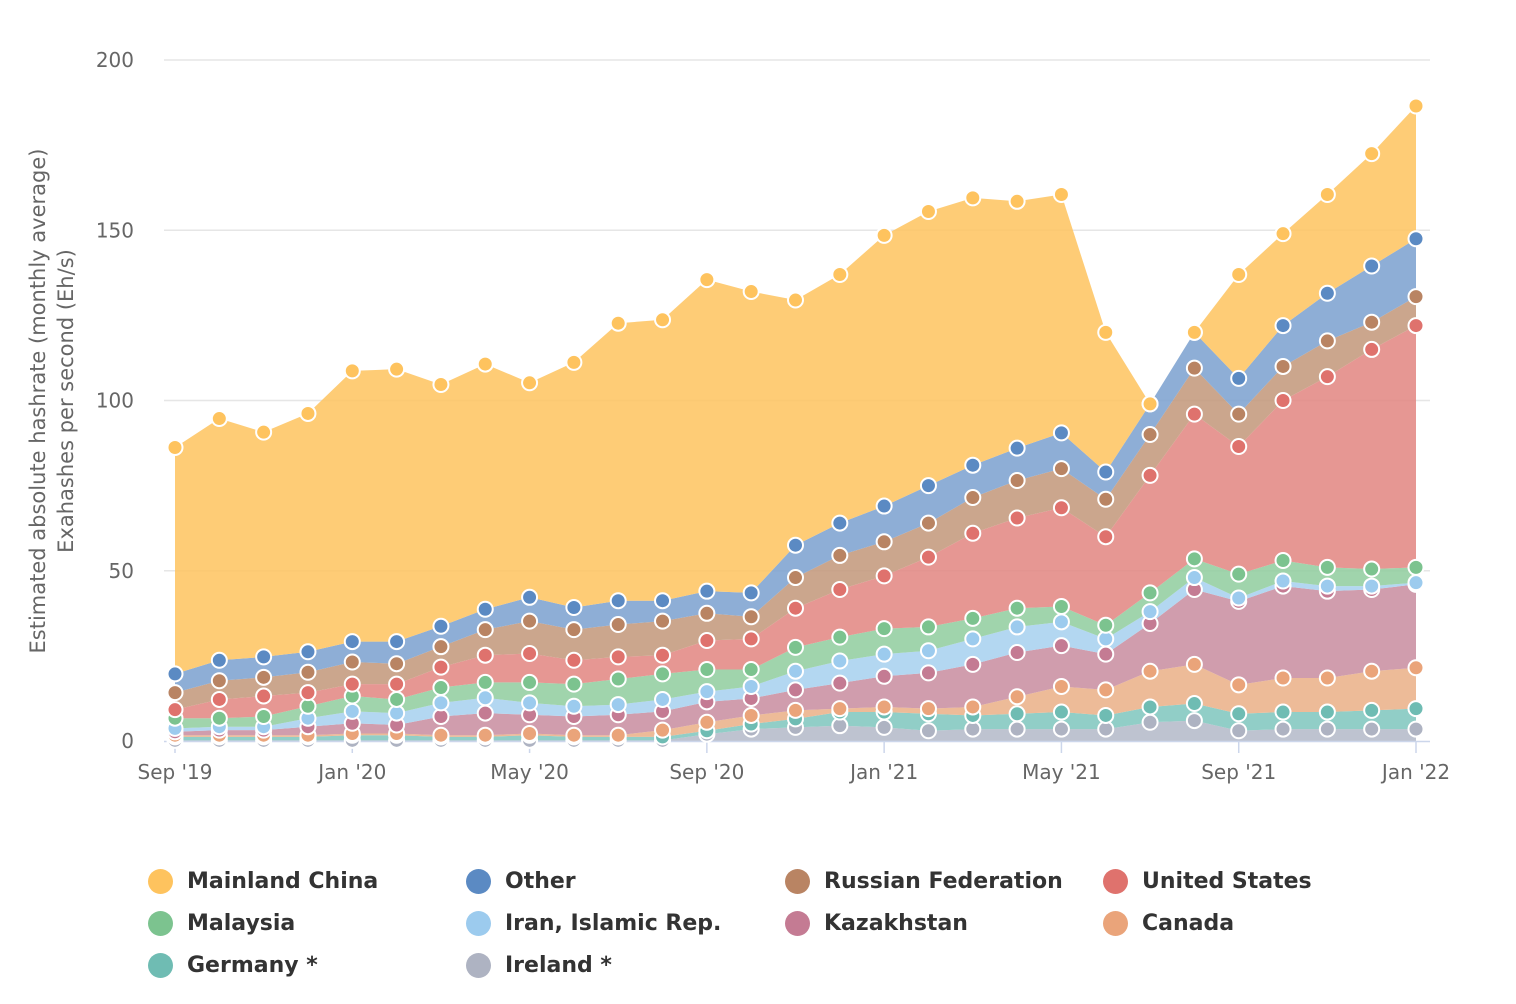 Image resolution: width=1516 pixels, height=1004 pixels. Describe the element at coordinates (1207, 881) in the screenshot. I see `legend-item-united-states: United States` at that location.